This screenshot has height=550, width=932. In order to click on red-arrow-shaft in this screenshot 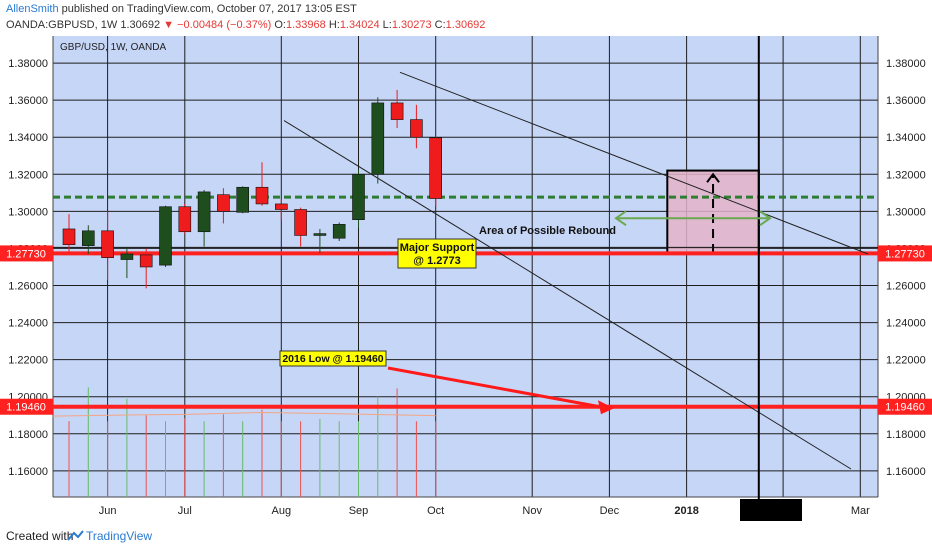, I will do `click(496, 387)`.